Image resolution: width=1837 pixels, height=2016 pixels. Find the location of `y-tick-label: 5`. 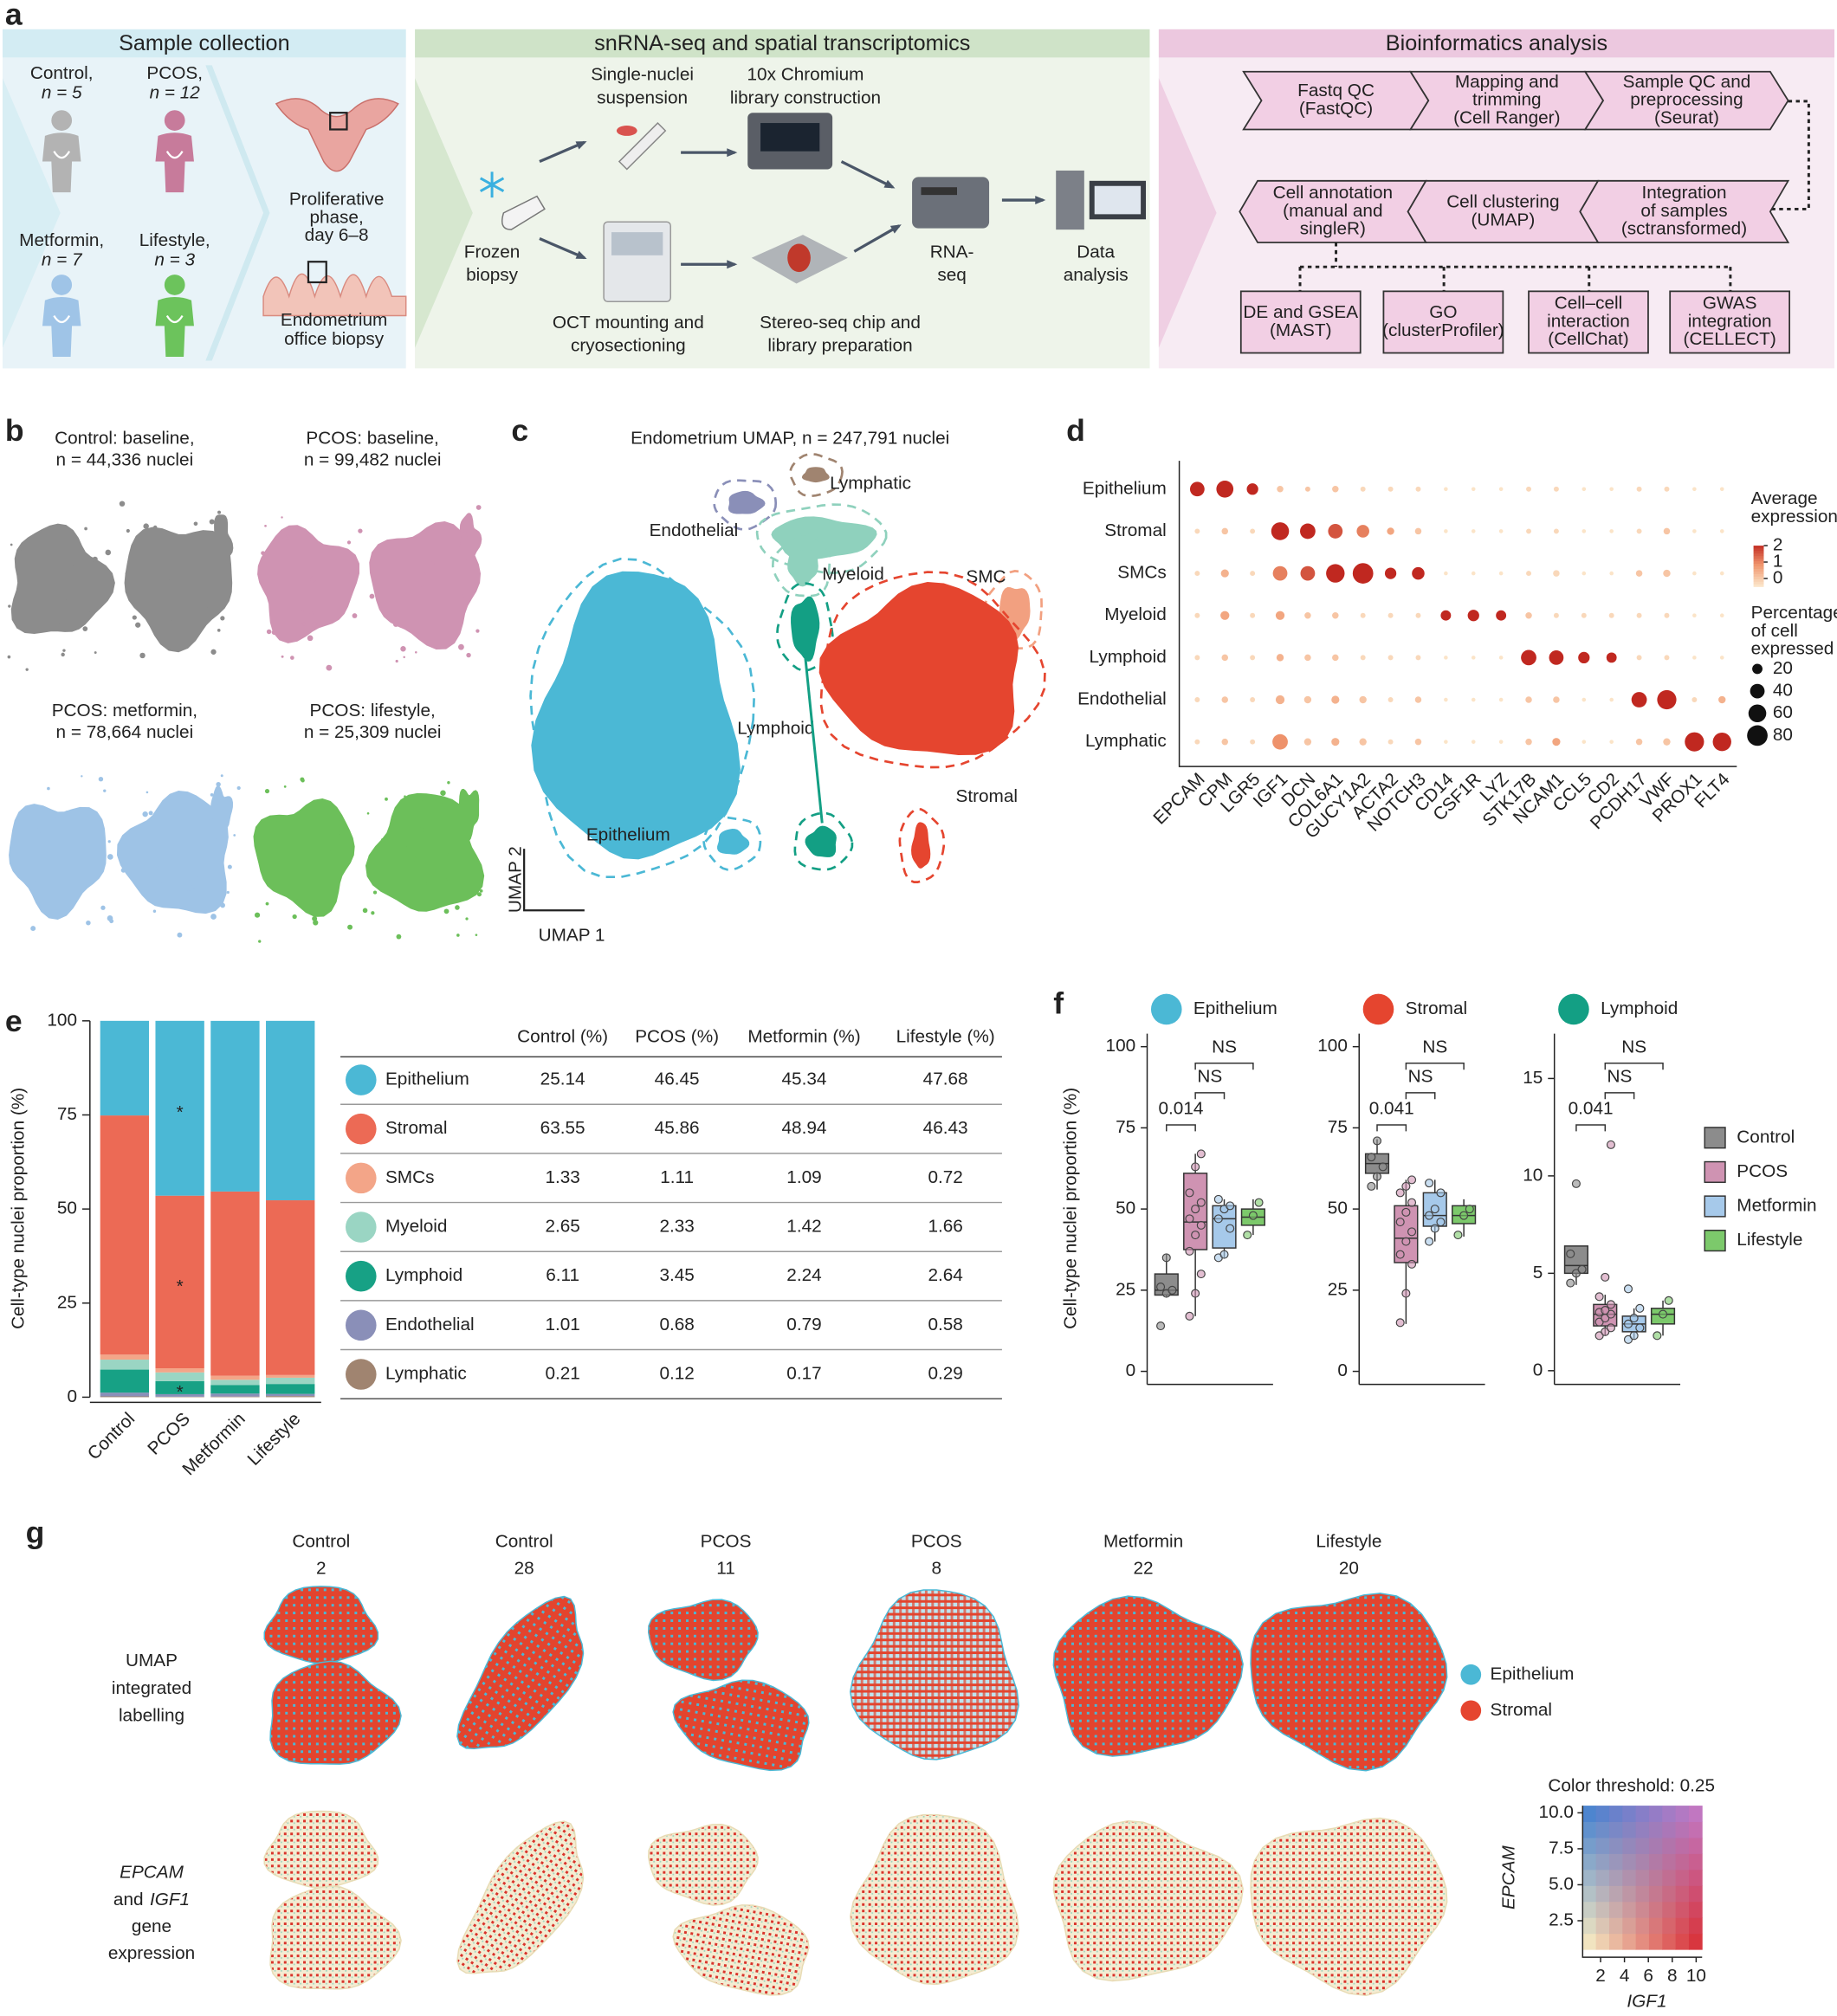

y-tick-label: 5 is located at coordinates (1538, 1273).